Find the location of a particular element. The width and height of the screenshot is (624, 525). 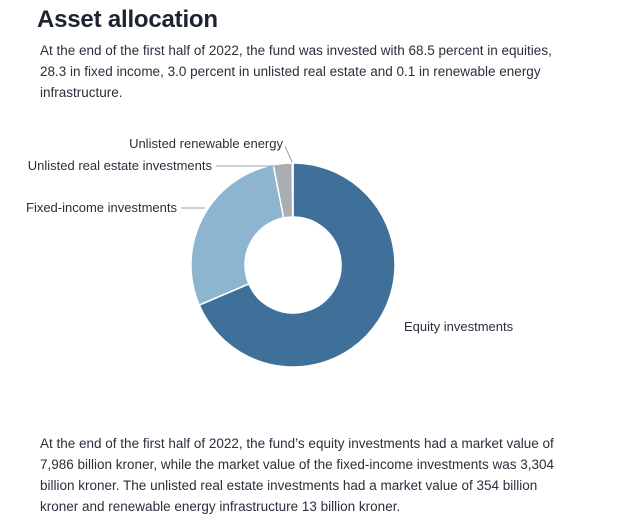

slice-equity-investments is located at coordinates (297, 265).